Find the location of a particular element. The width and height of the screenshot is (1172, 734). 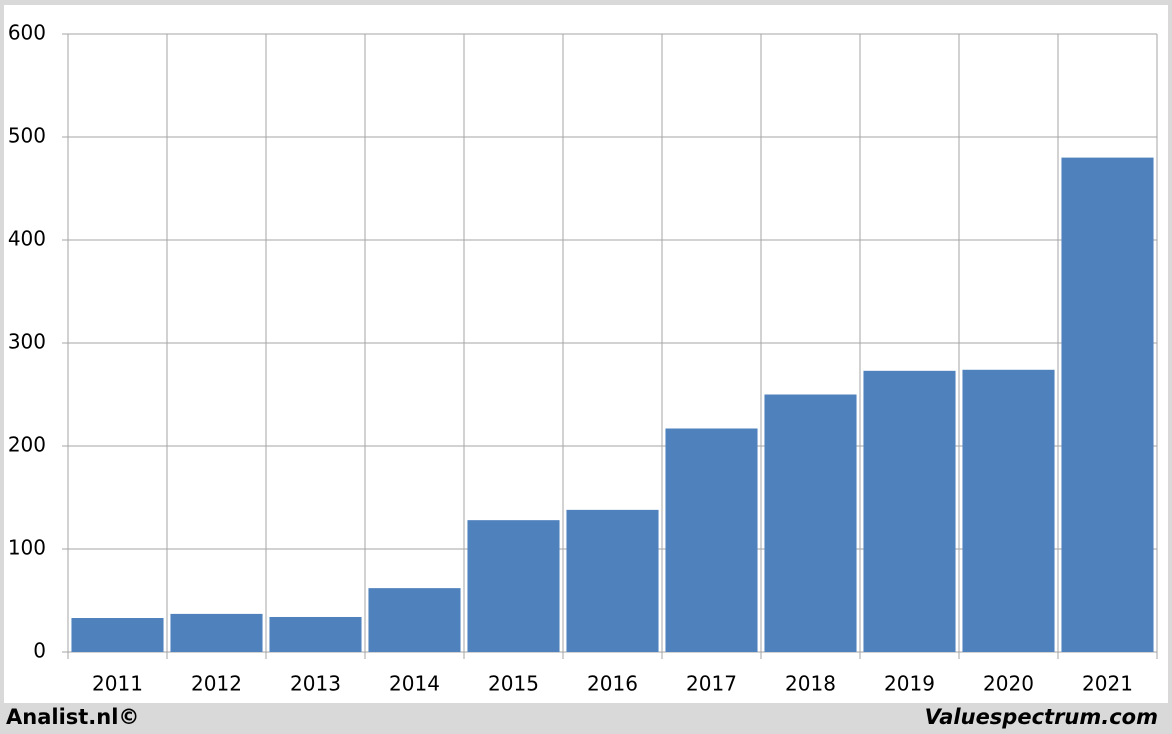

x-tick-label: 2019 is located at coordinates (909, 684).